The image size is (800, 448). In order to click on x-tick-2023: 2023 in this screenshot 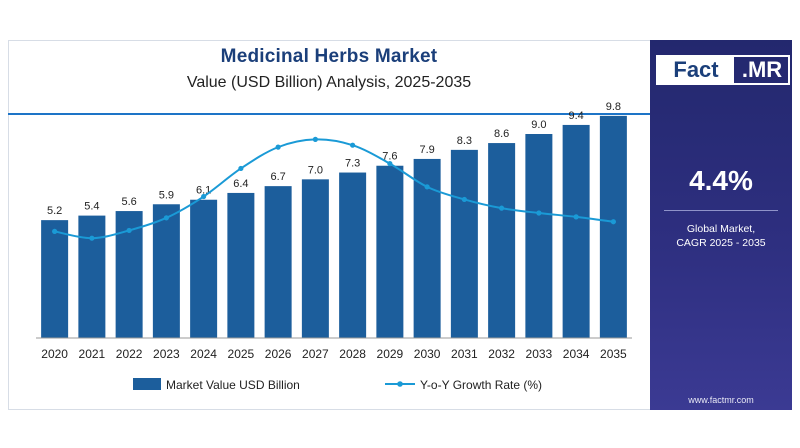, I will do `click(166, 354)`.